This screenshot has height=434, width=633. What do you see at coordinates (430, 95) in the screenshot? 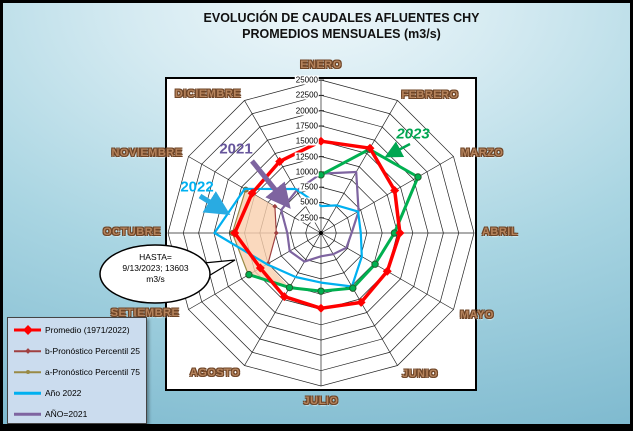
I see `axis-label-febrero: FEBRERO` at bounding box center [430, 95].